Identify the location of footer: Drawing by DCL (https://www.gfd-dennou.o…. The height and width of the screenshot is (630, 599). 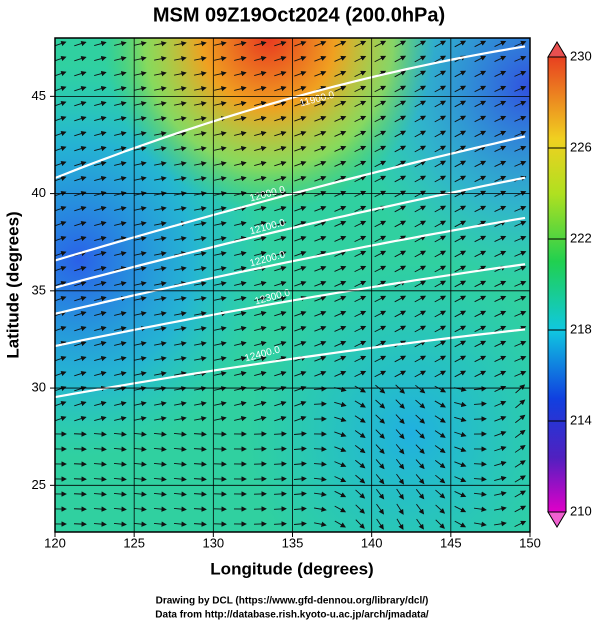
(292, 601).